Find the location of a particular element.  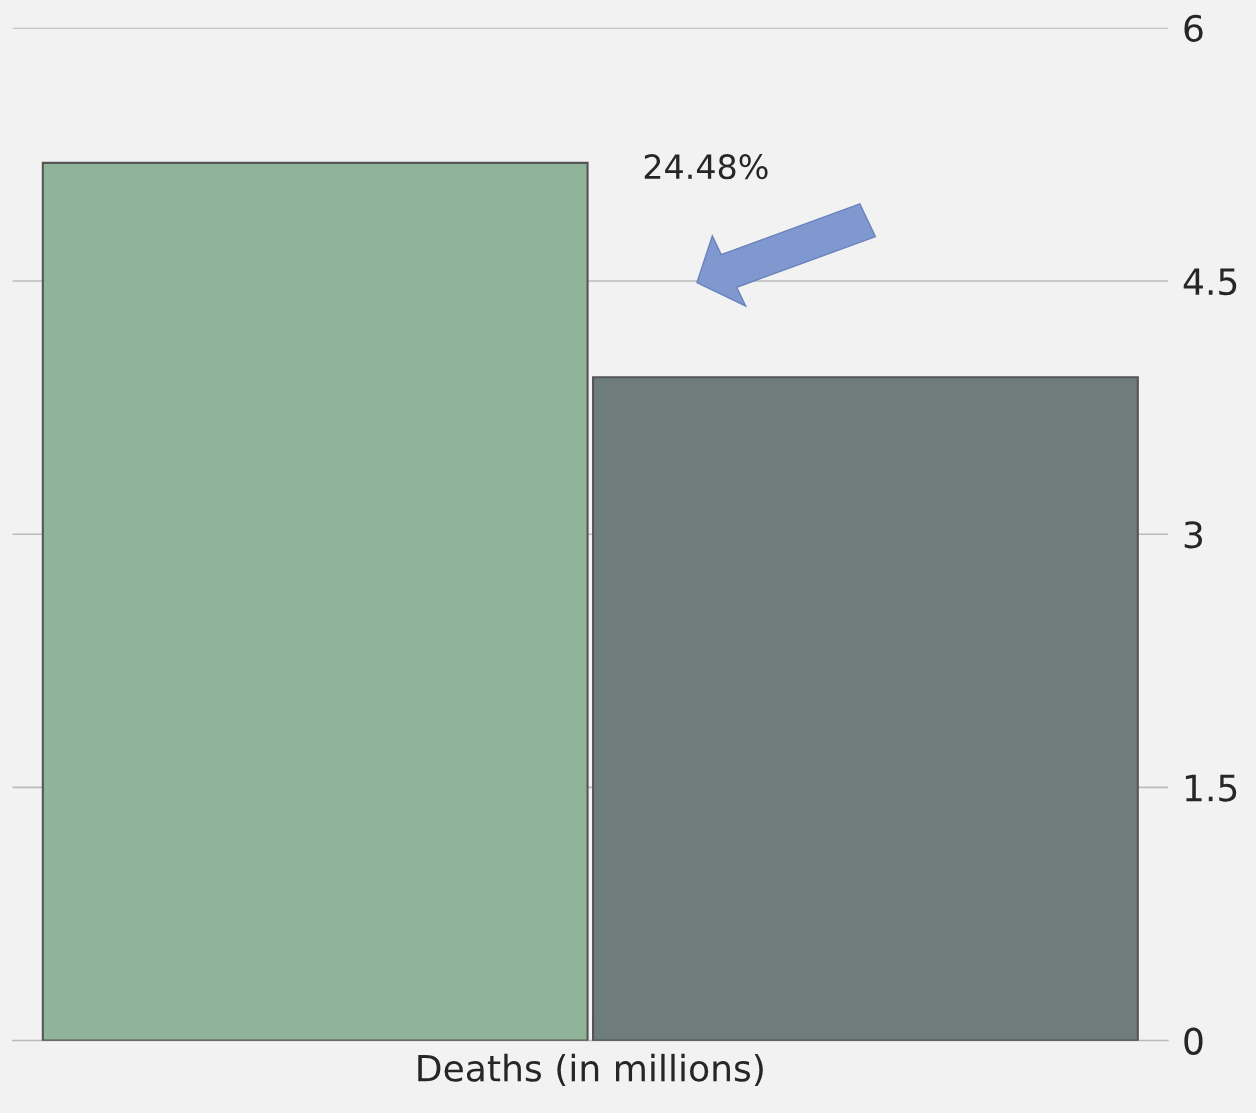

y-tick-label: 1.5 is located at coordinates (1211, 788).